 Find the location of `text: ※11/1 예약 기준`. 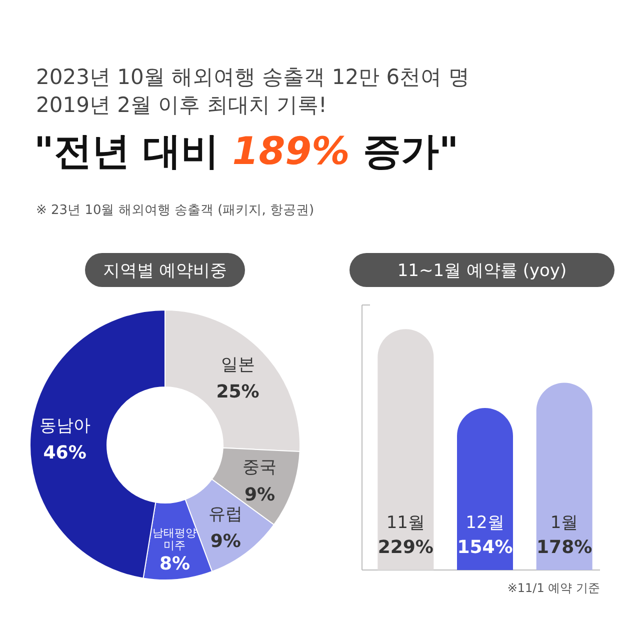

text: ※11/1 예약 기준 is located at coordinates (553, 588).